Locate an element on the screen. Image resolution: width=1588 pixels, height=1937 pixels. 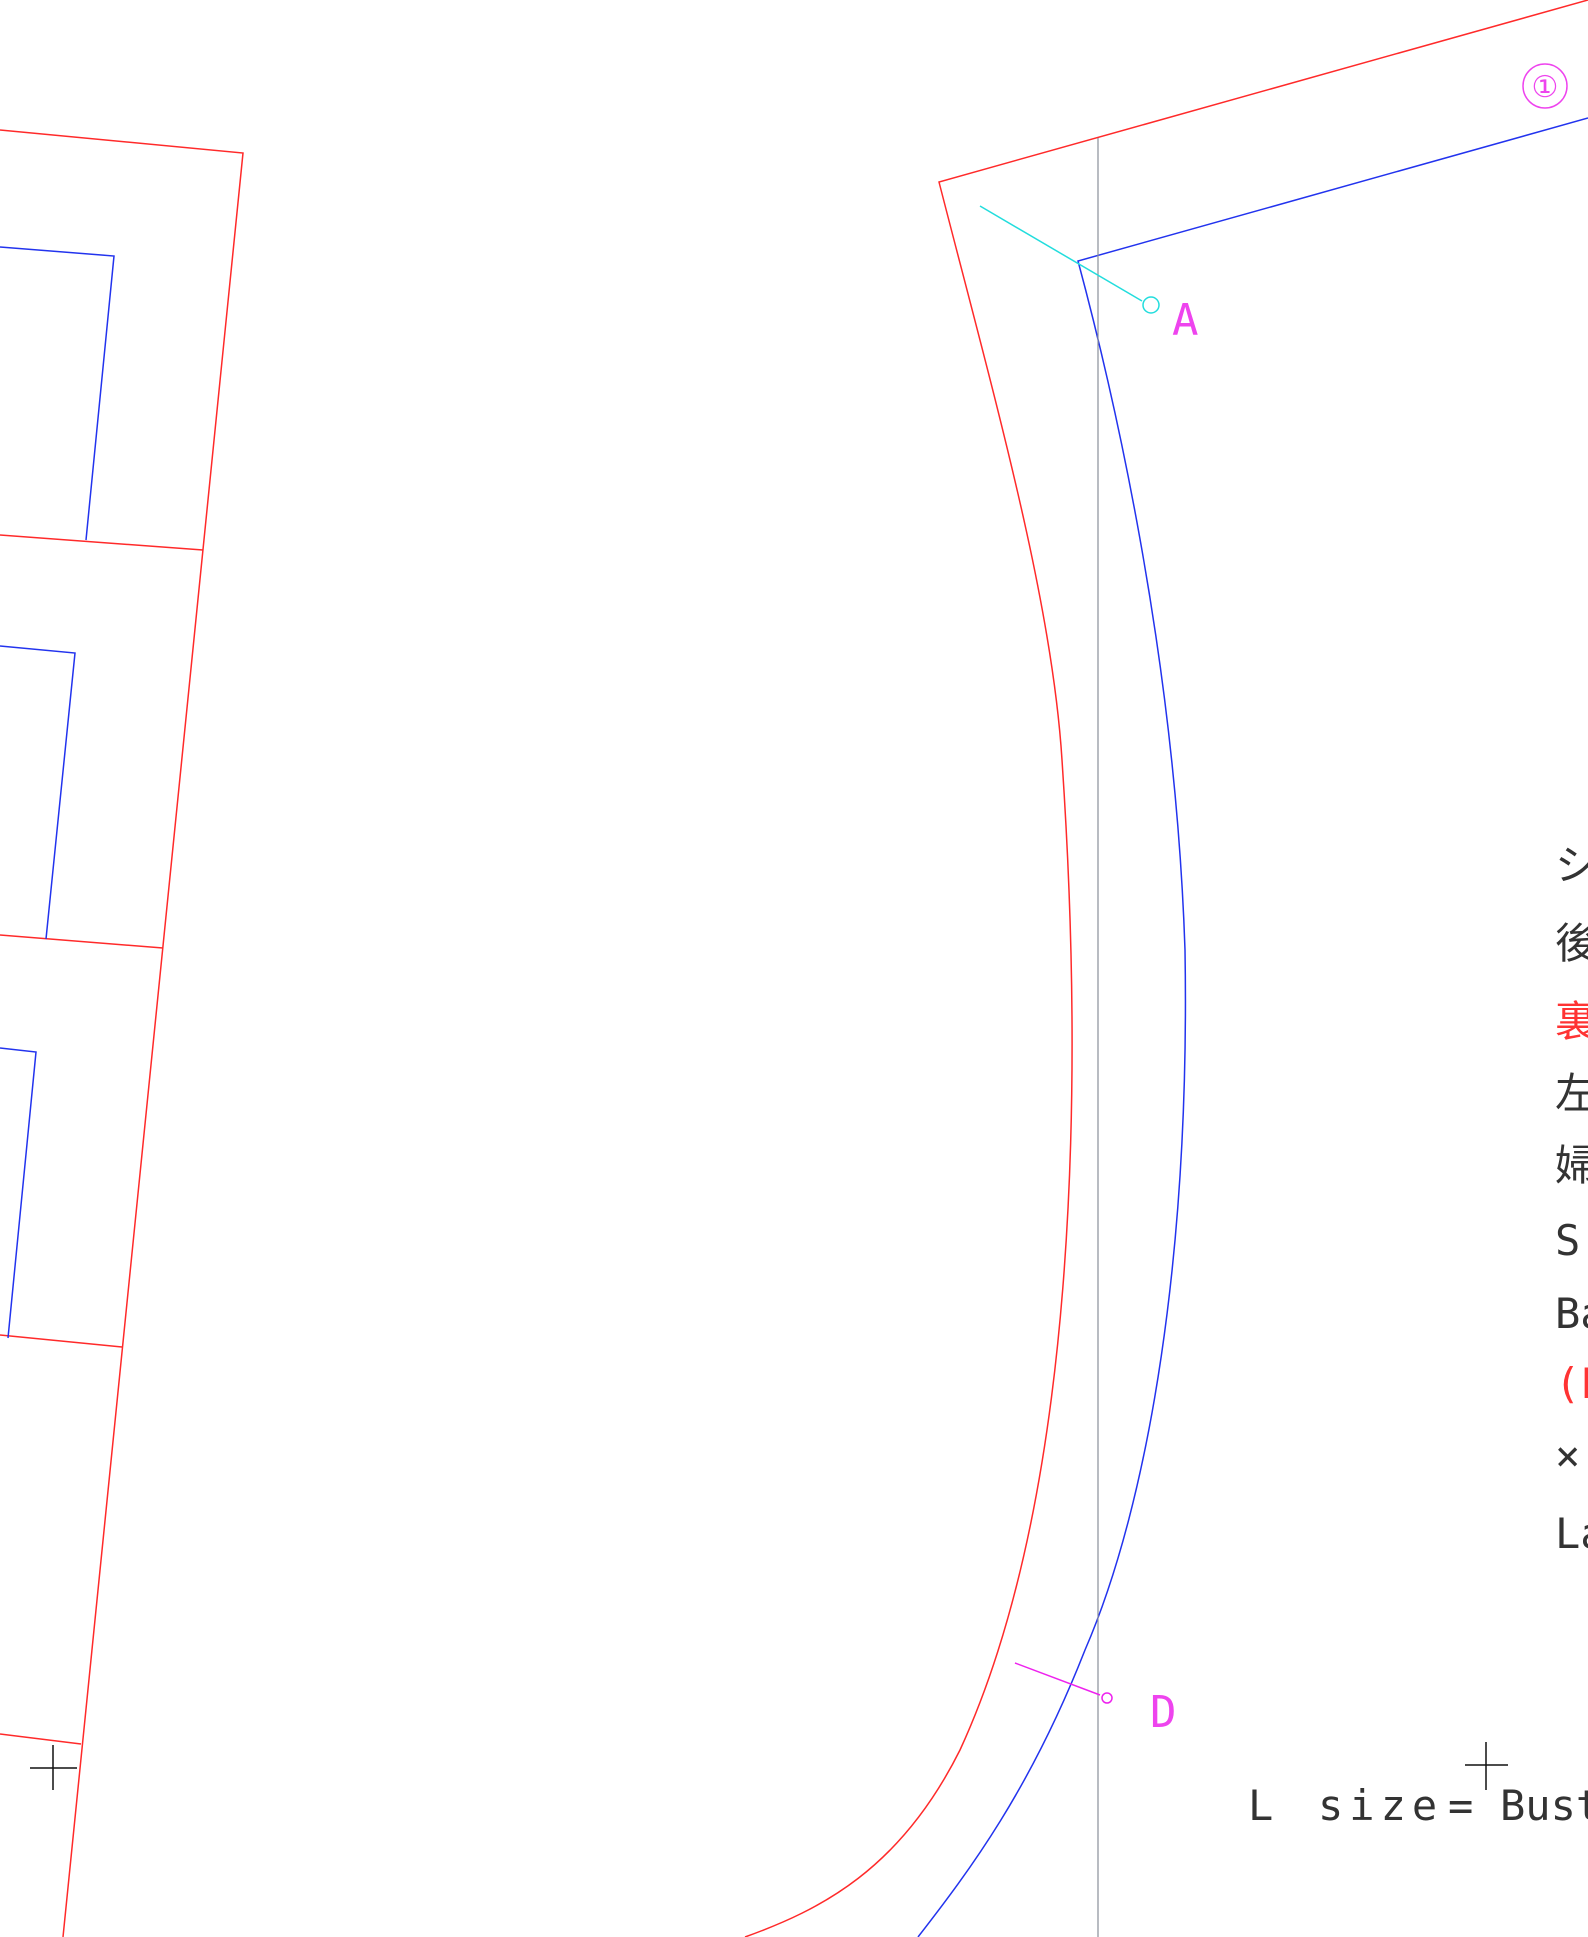
note-line-9: × is located at coordinates (1567, 1455).